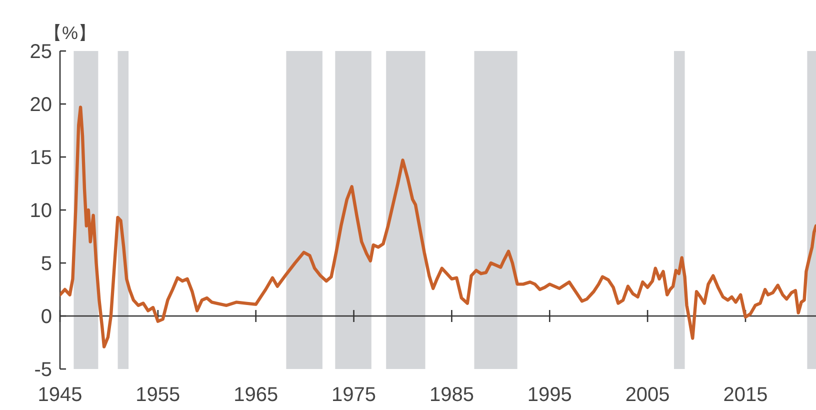 The height and width of the screenshot is (410, 816). Describe the element at coordinates (647, 395) in the screenshot. I see `x-tick-label: 2005` at that location.